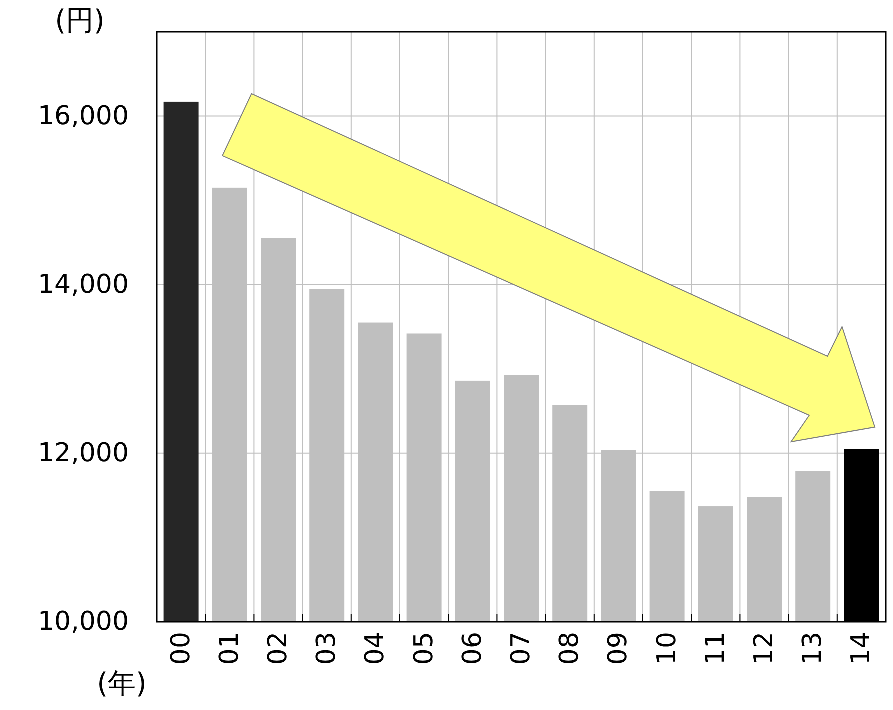 The width and height of the screenshot is (893, 710). Describe the element at coordinates (570, 649) in the screenshot. I see `x-tick-label: 08` at that location.